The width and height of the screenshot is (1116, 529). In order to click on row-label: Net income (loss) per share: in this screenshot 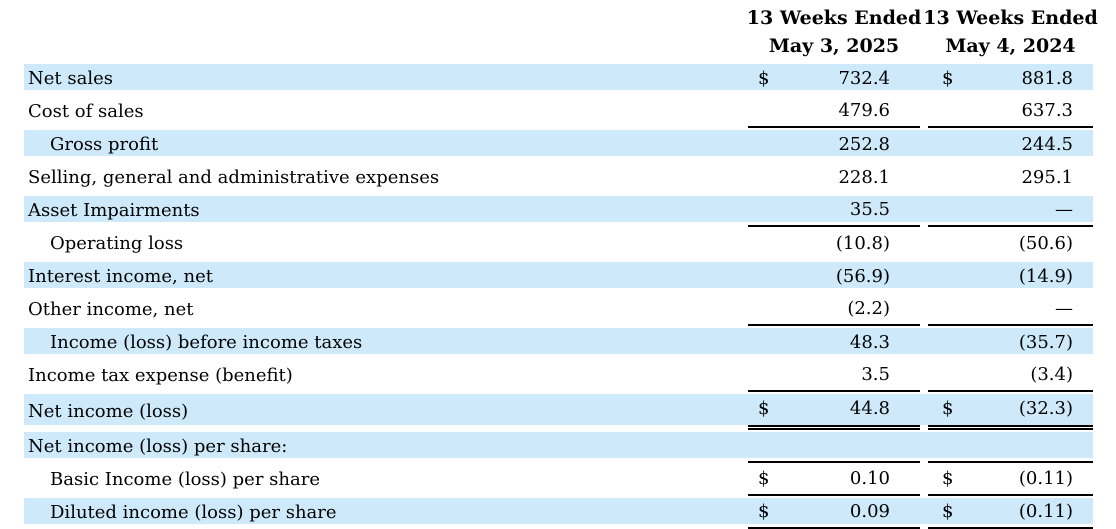, I will do `click(158, 446)`.